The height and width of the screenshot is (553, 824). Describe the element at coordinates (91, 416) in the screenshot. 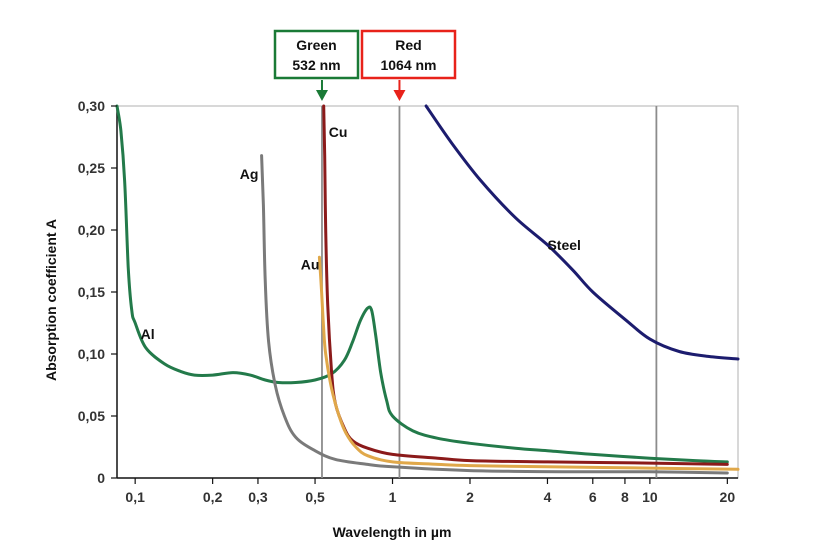

I see `y-tick-label-1: 0,05` at that location.